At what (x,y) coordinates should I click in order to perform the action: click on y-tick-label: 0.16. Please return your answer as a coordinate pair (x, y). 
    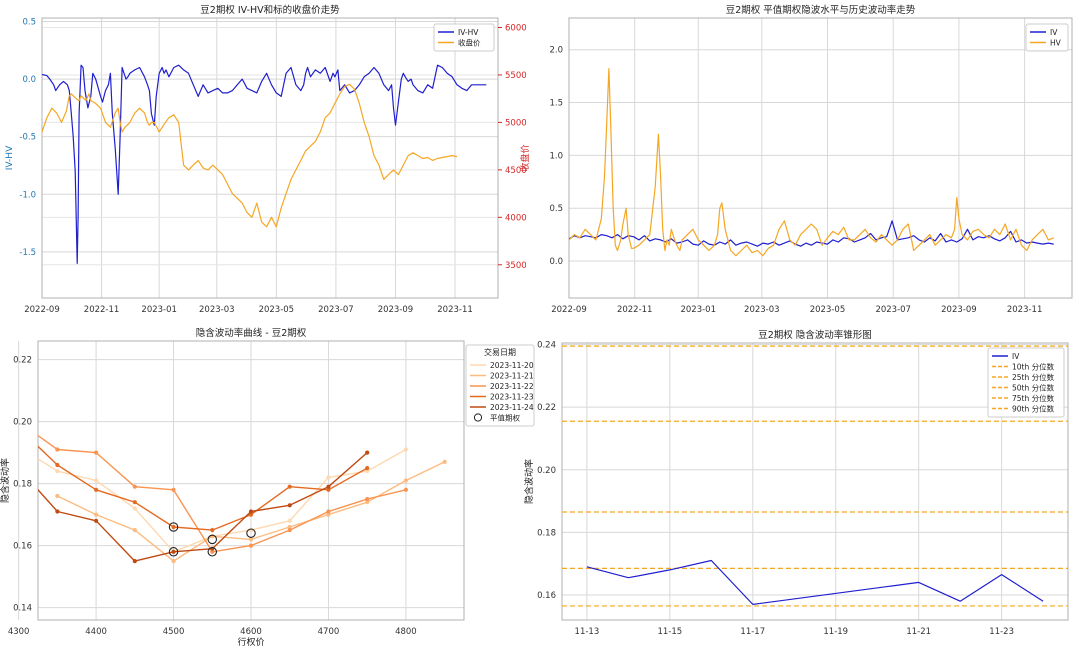
    Looking at the image, I should click on (546, 596).